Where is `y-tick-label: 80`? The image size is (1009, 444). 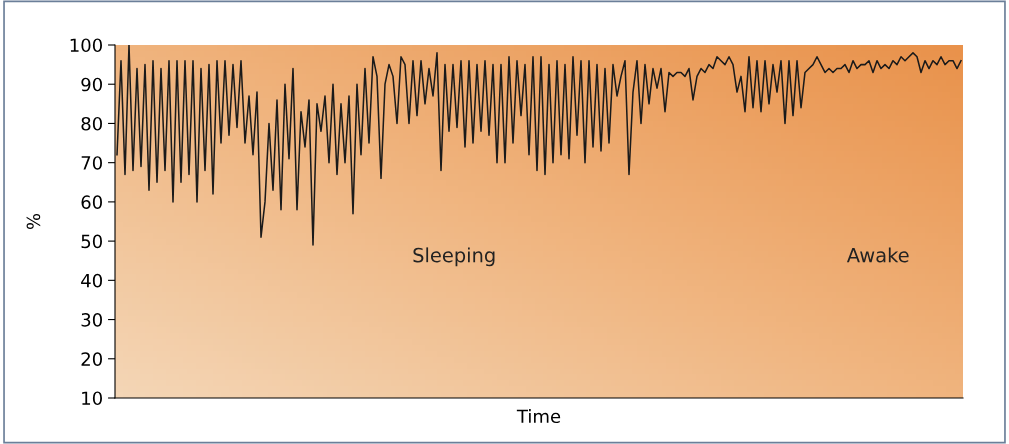 y-tick-label: 80 is located at coordinates (91, 123).